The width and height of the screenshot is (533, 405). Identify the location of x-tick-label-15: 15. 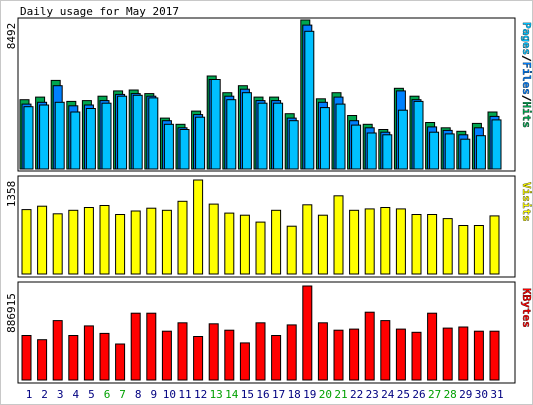
(247, 394).